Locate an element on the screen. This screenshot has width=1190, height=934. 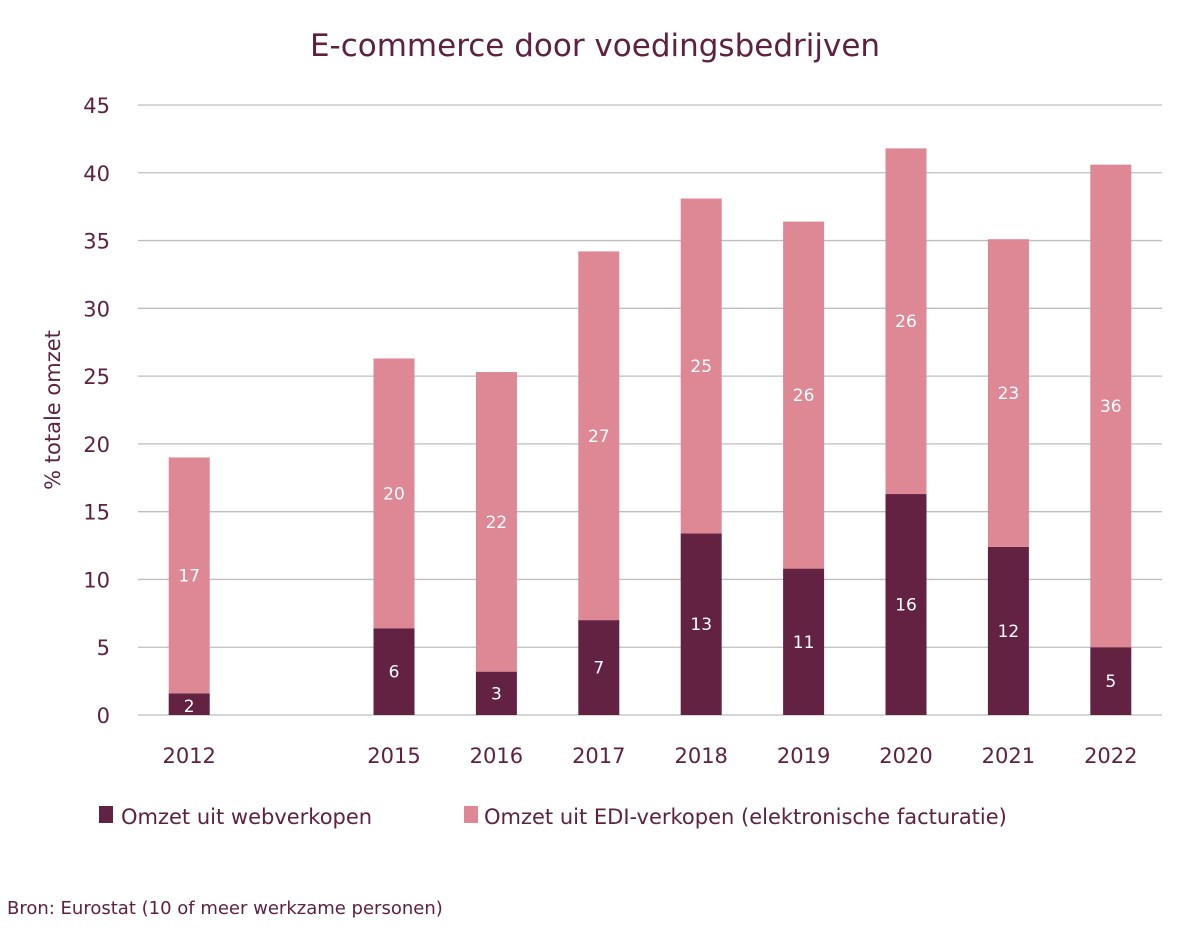
x-tick-label: 2020 is located at coordinates (905, 756).